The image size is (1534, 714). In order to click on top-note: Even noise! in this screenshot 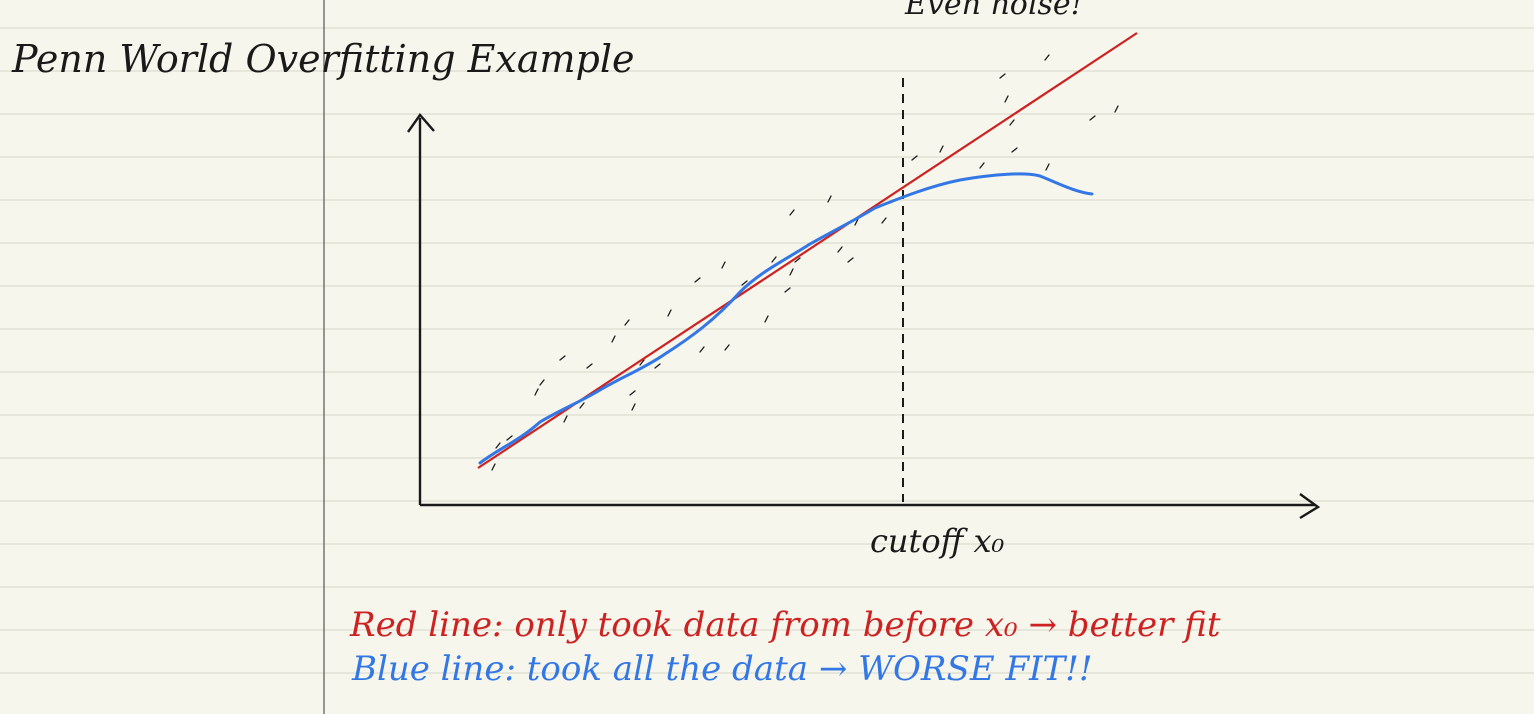, I will do `click(993, 11)`.